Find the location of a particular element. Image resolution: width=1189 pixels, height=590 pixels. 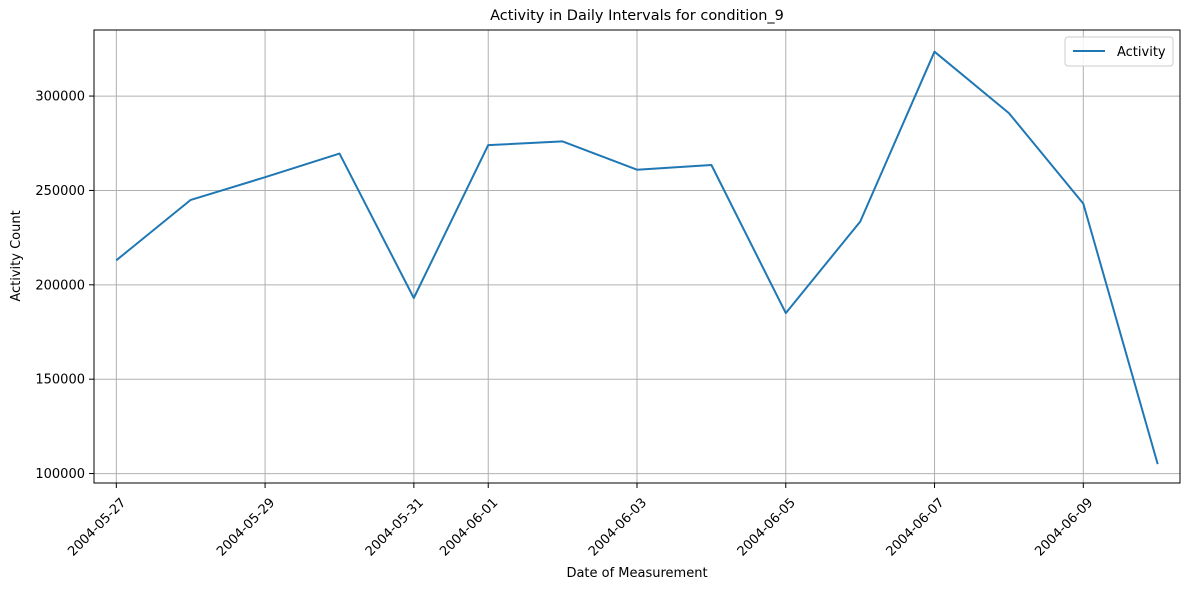

y-tick-label: 100000 is located at coordinates (60, 474).